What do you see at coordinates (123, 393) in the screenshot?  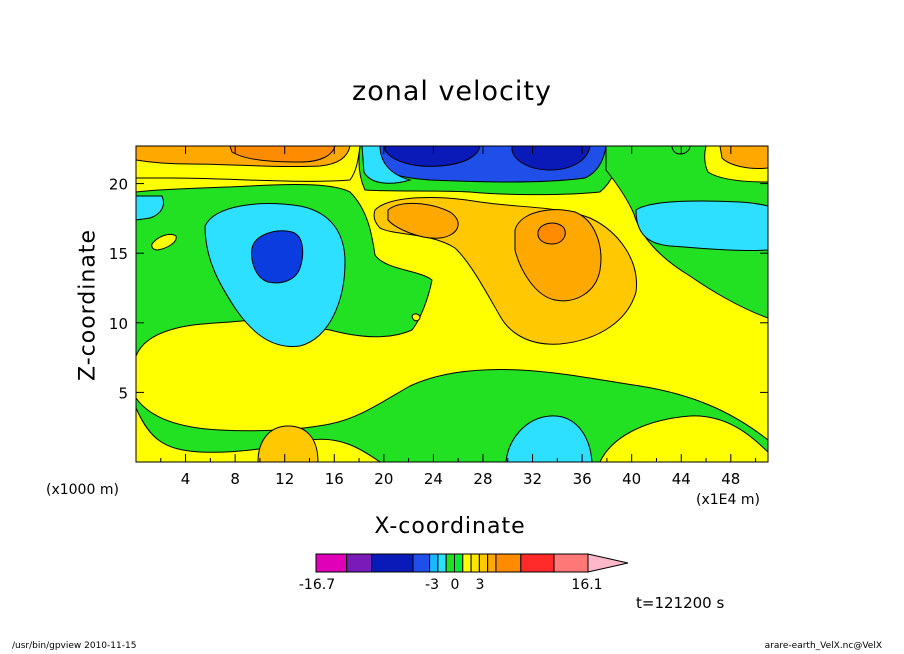 I see `y-tick-label: 5` at bounding box center [123, 393].